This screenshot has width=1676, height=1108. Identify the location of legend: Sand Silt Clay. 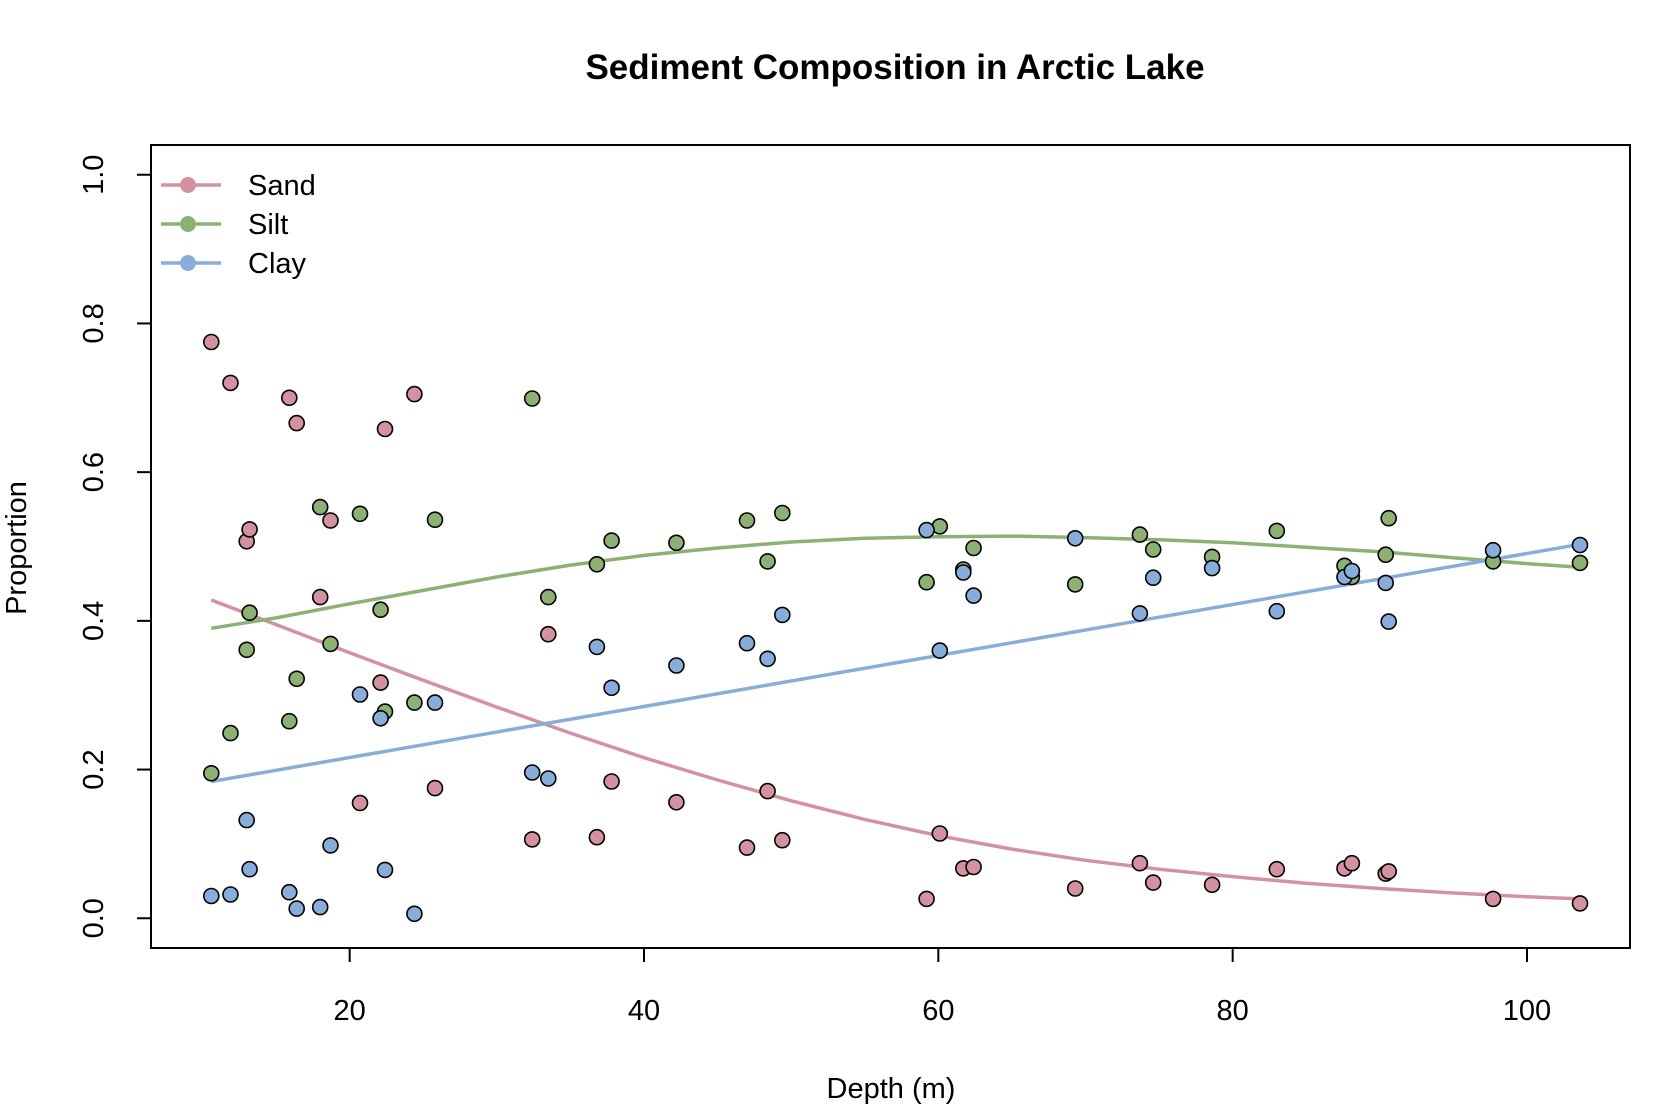
(238, 225).